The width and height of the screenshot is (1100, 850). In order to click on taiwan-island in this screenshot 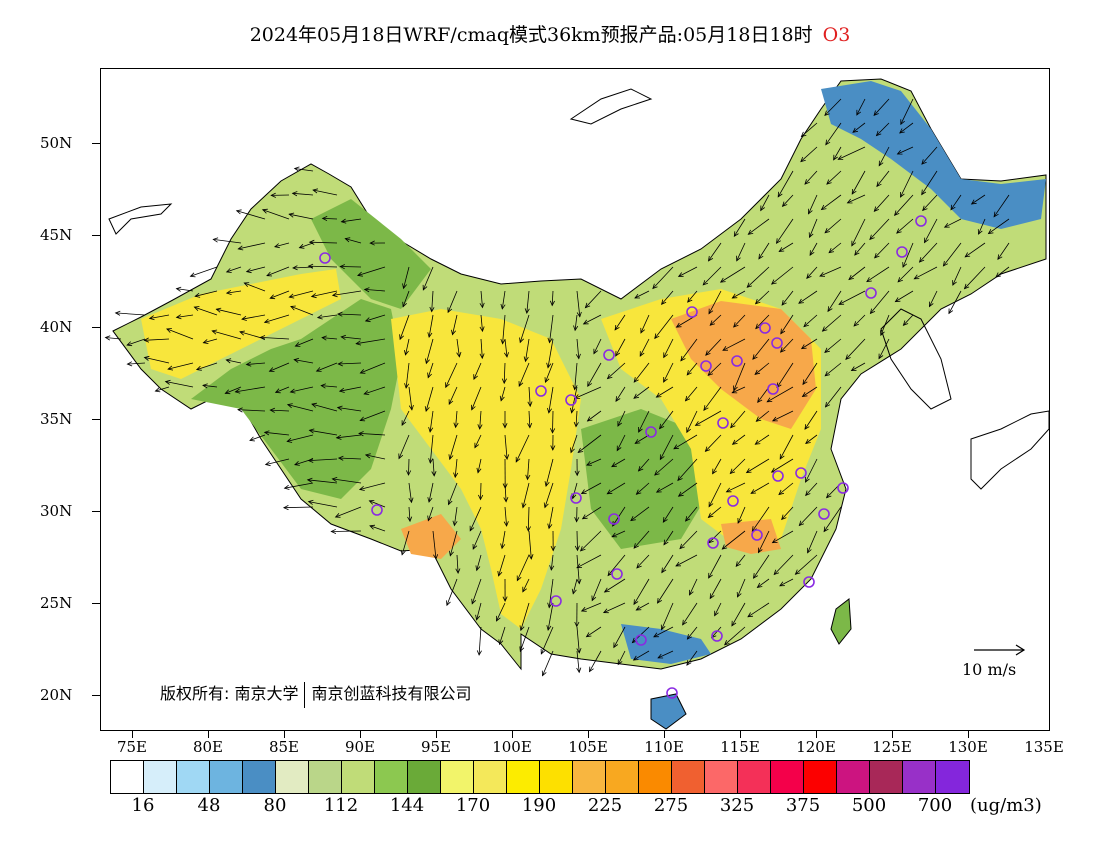, I will do `click(841, 621)`.